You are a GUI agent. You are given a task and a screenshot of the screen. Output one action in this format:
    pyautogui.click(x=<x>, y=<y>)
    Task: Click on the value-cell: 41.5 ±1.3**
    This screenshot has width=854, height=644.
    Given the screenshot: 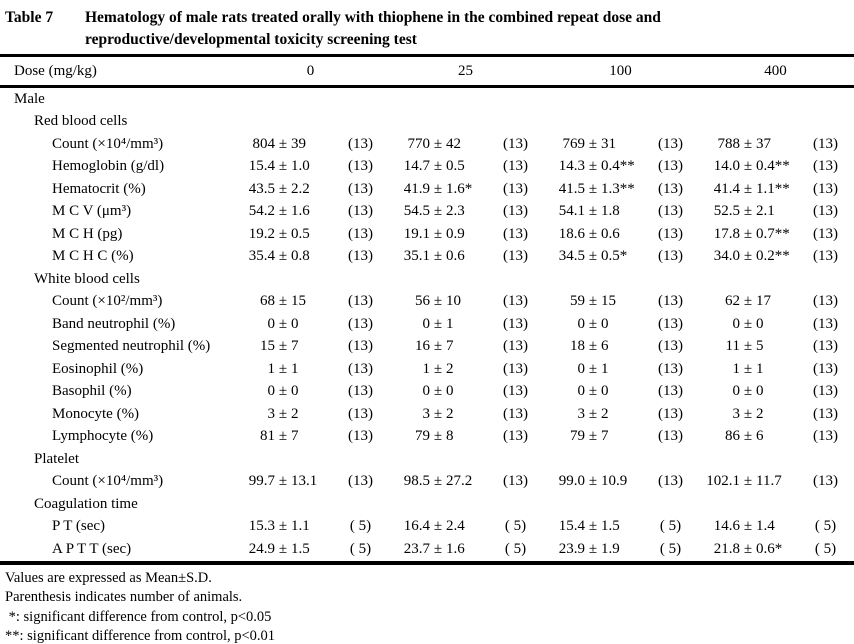 What is the action you would take?
    pyautogui.click(x=593, y=189)
    